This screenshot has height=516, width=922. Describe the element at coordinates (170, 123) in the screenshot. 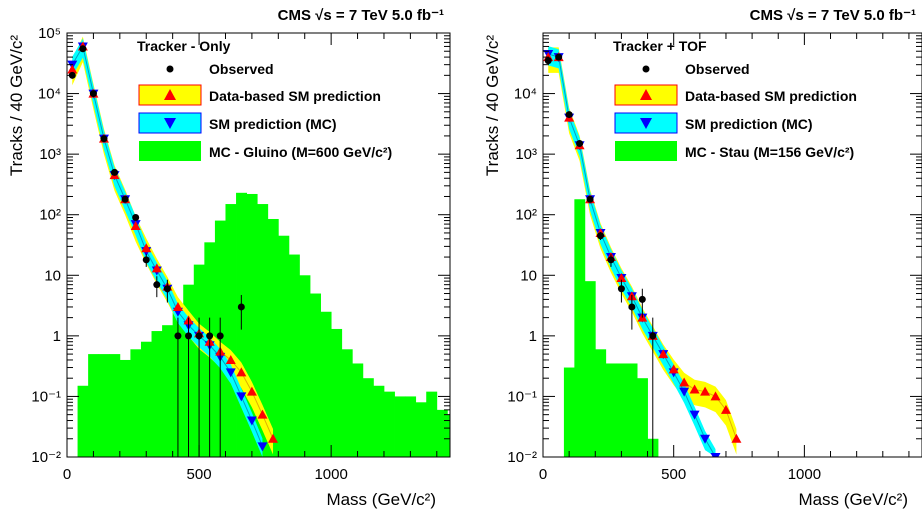

I see `legend-mc-marker` at that location.